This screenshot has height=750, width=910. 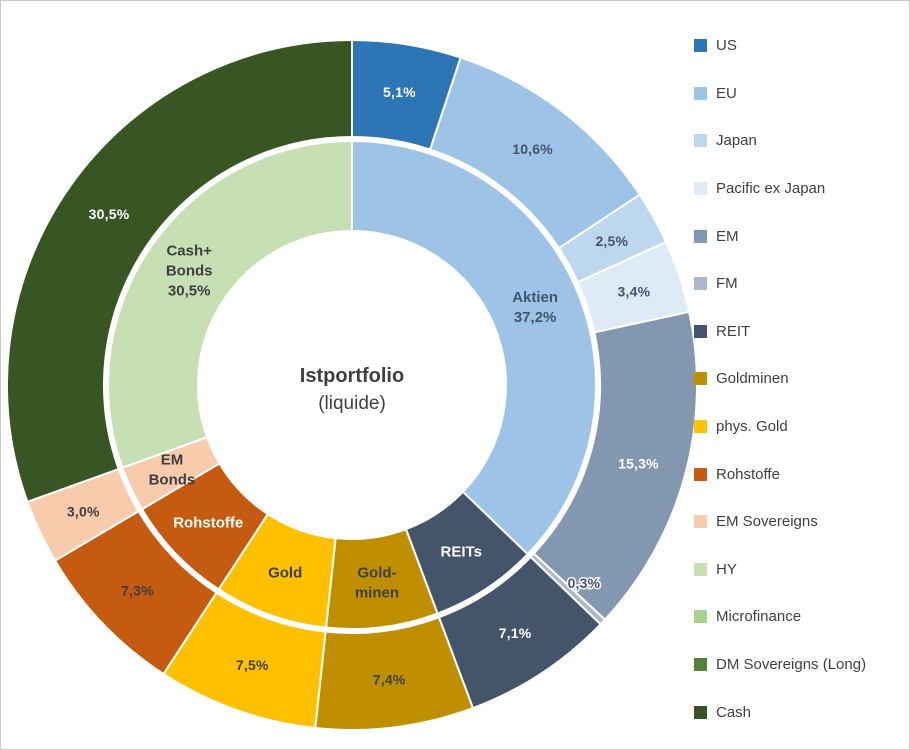 I want to click on outer-label-japan: 2,5%, so click(x=611, y=241).